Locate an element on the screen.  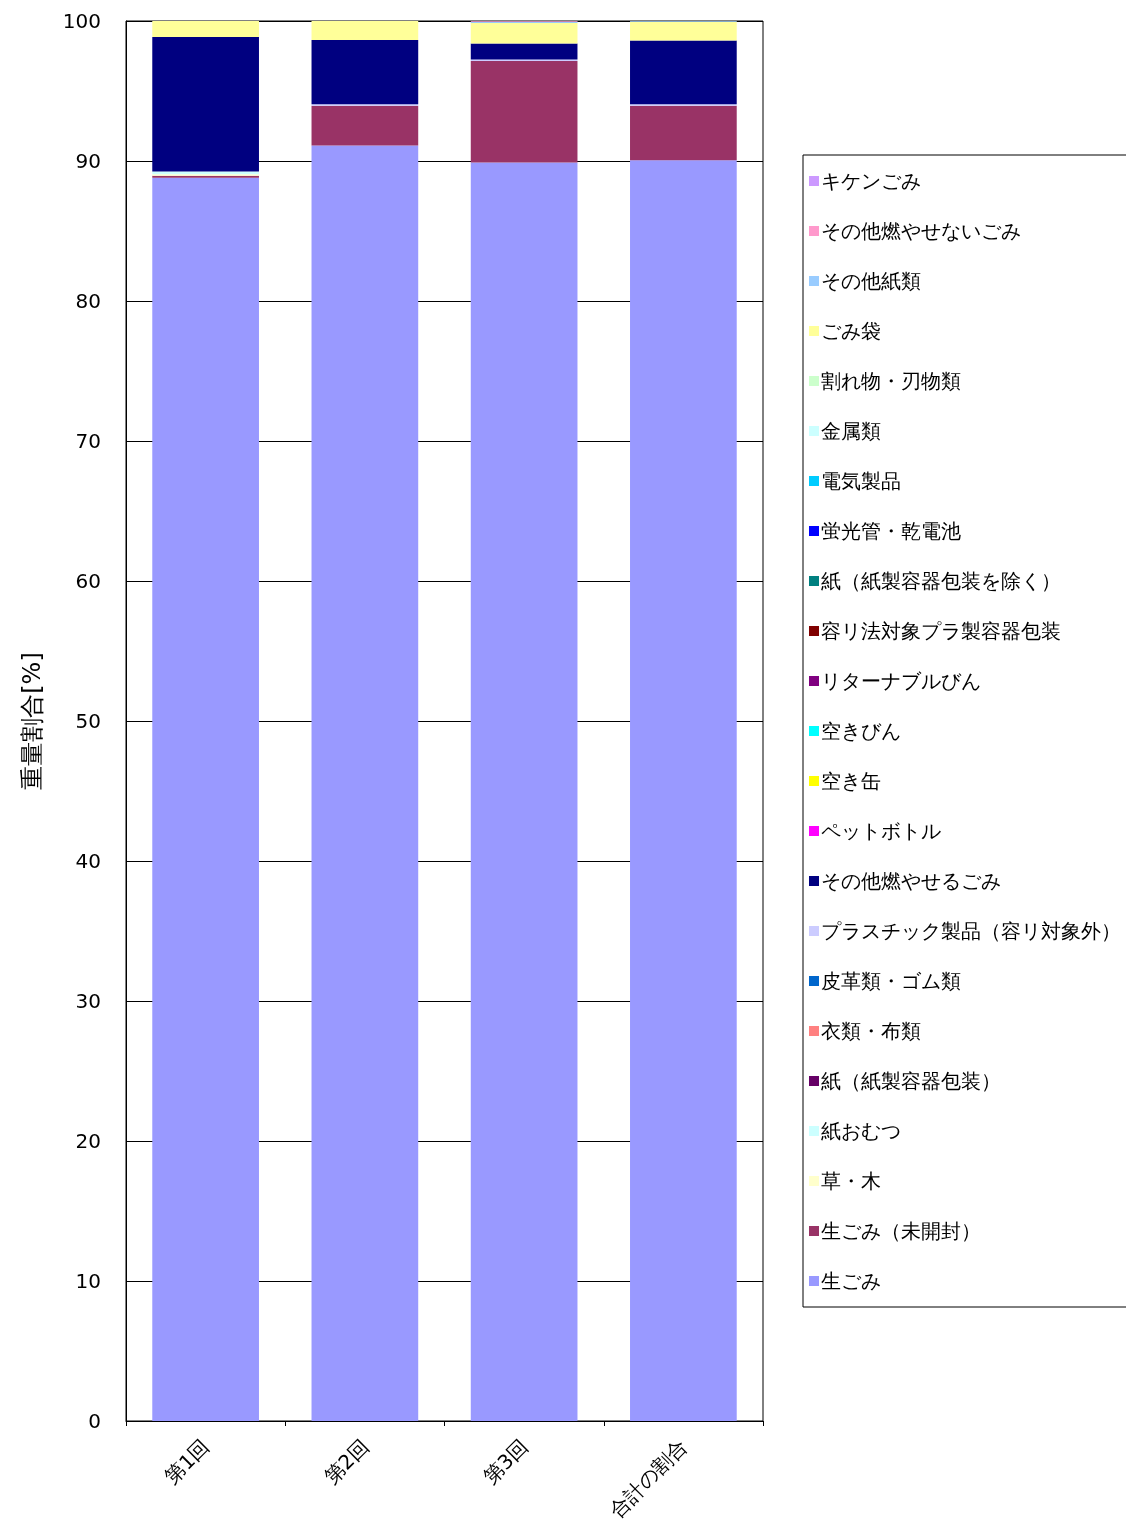
x-tick-label: 第3回 is located at coordinates (505, 1461).